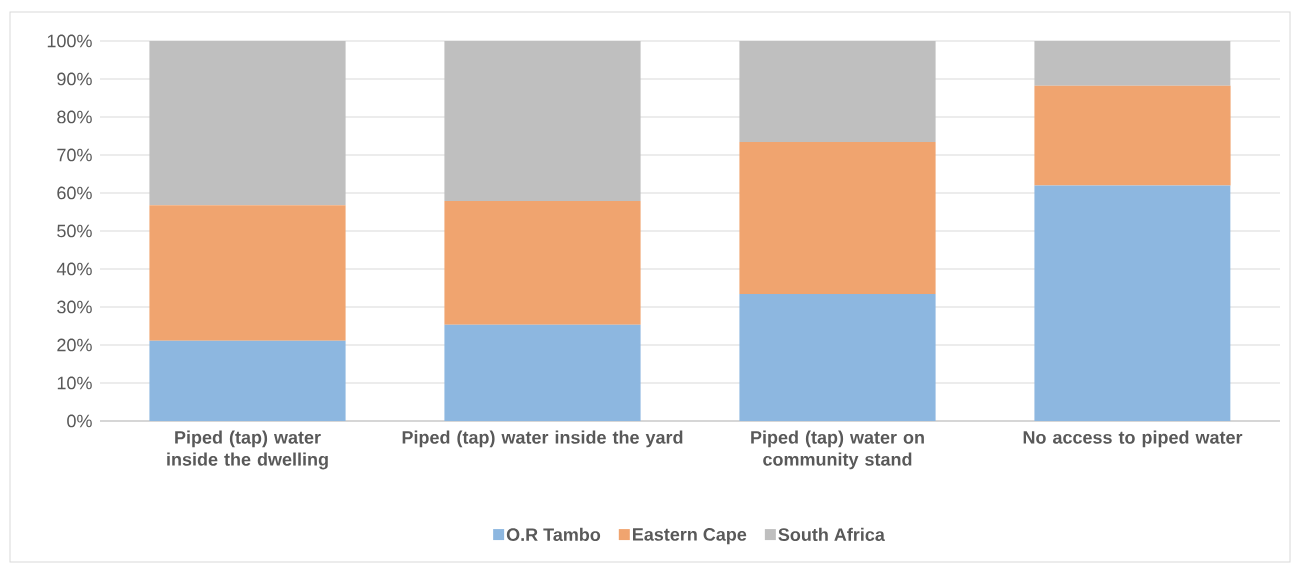 The height and width of the screenshot is (565, 1293). What do you see at coordinates (553, 534) in the screenshot?
I see `legend-label: O.R Tambo` at bounding box center [553, 534].